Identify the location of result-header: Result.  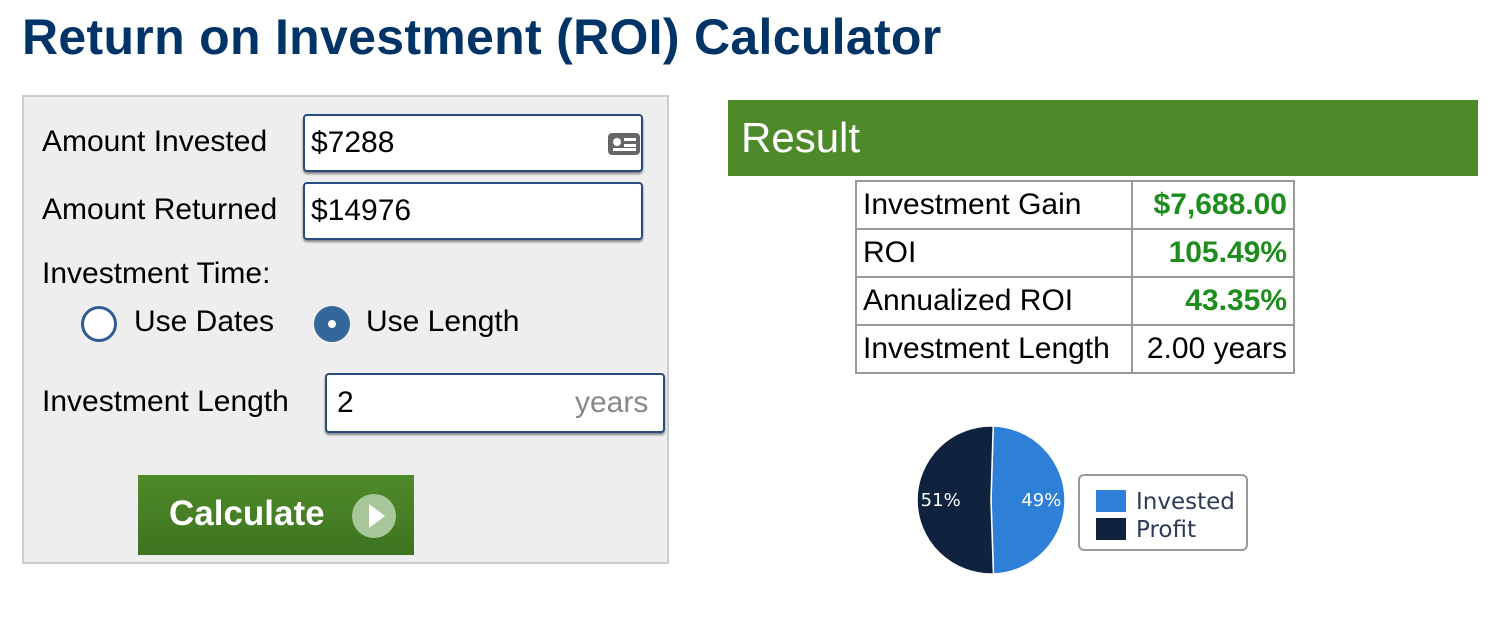
(1103, 138).